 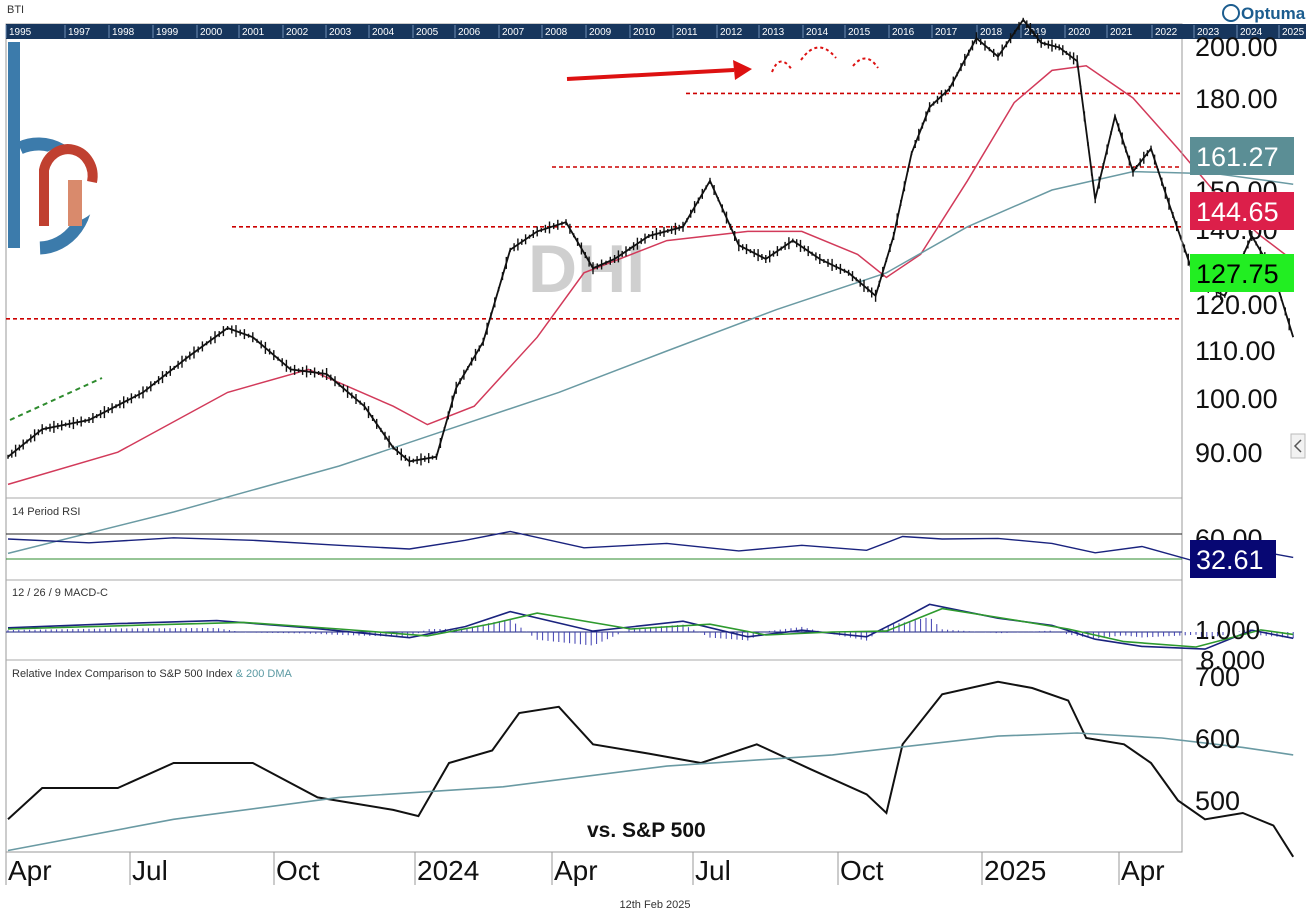 What do you see at coordinates (825, 59) in the screenshot?
I see `top-markers` at bounding box center [825, 59].